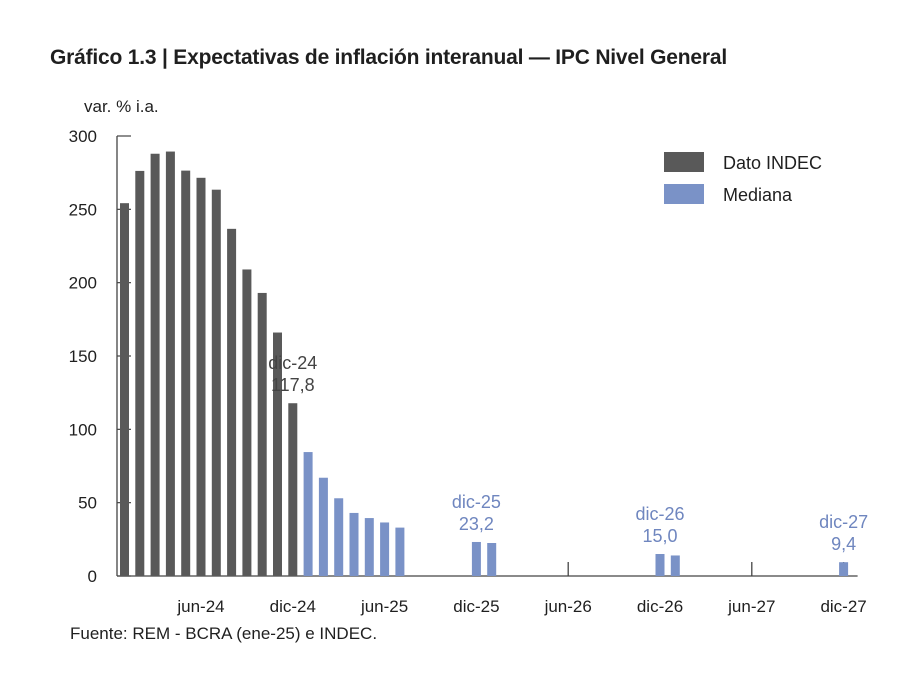 This screenshot has width=905, height=684. I want to click on y-tick-label: 100, so click(83, 429).